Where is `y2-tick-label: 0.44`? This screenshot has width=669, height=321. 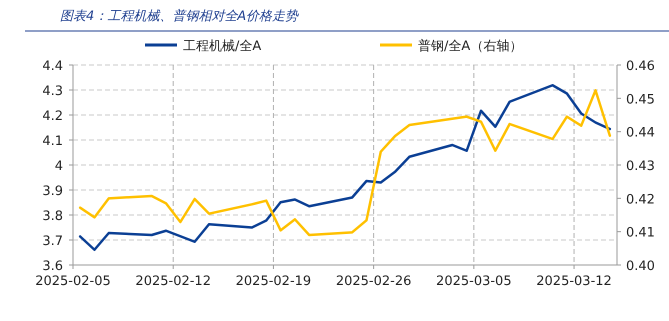
y2-tick-label: 0.44 is located at coordinates (640, 133).